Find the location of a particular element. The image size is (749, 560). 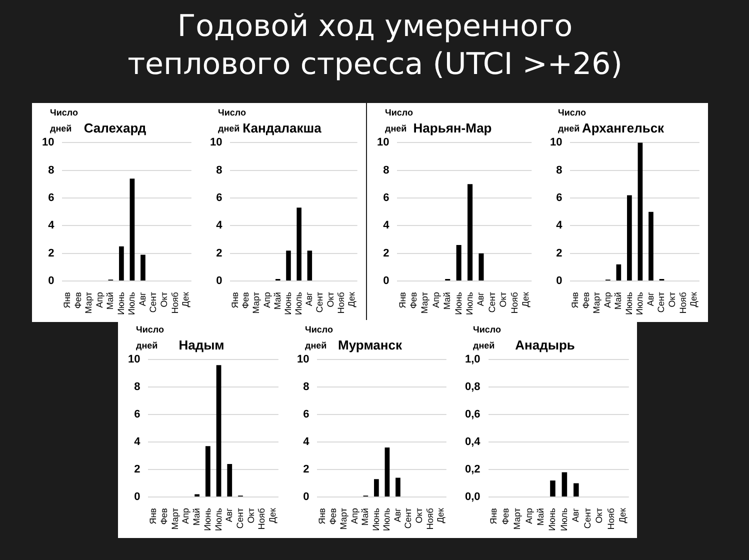

y-tick-label: 0,6 is located at coordinates (472, 414).